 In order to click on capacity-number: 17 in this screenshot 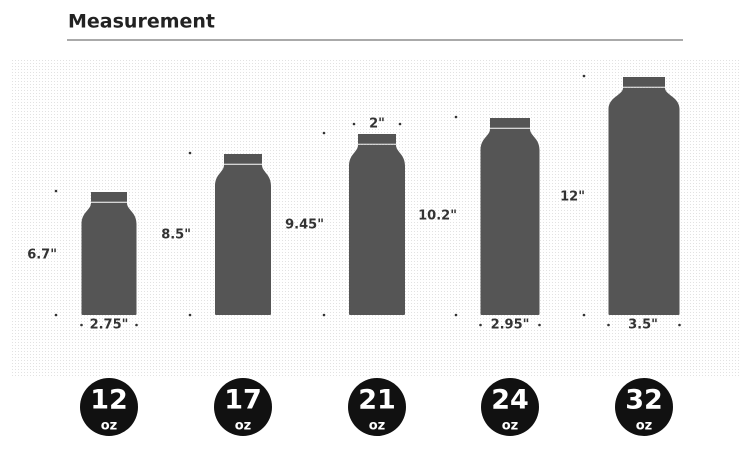, I will do `click(243, 400)`.